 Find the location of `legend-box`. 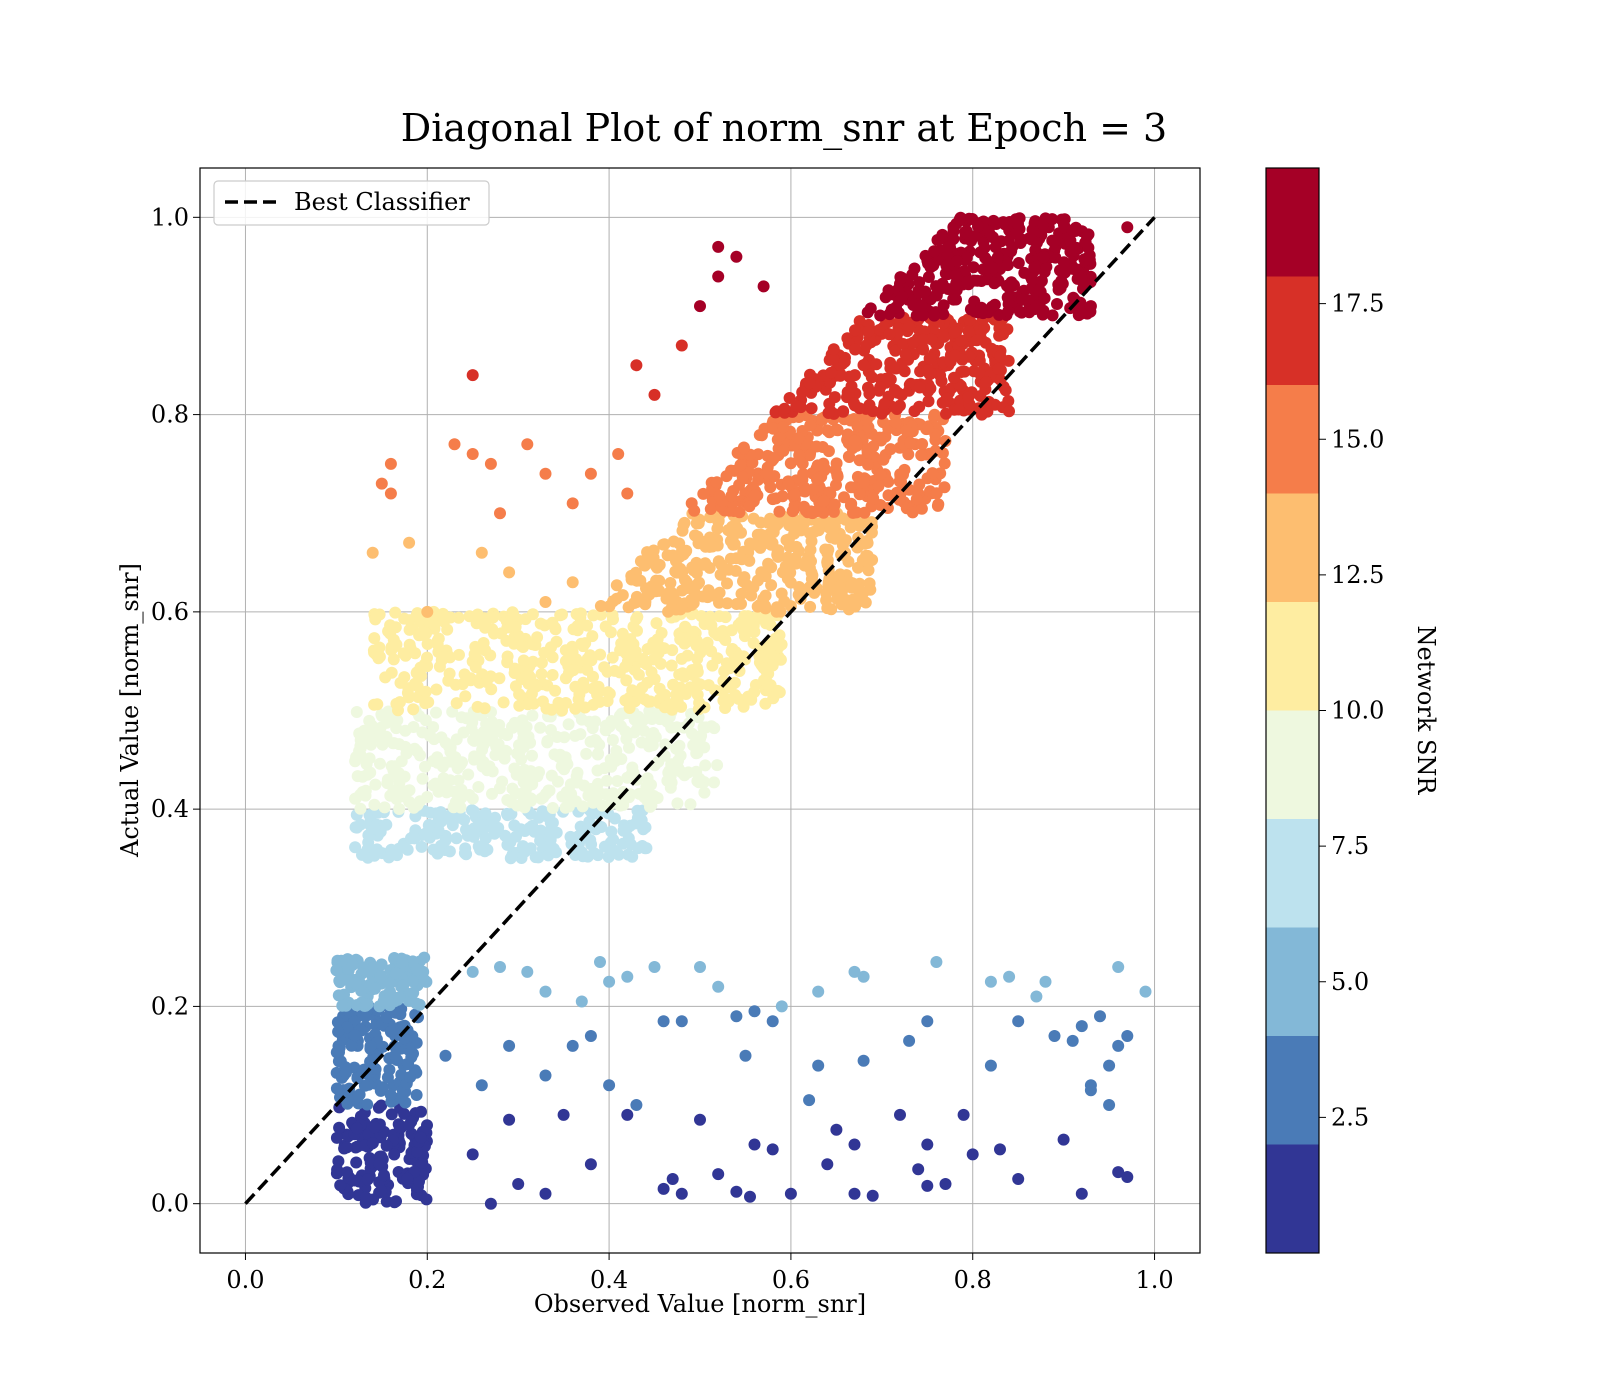

legend-box is located at coordinates (351, 203).